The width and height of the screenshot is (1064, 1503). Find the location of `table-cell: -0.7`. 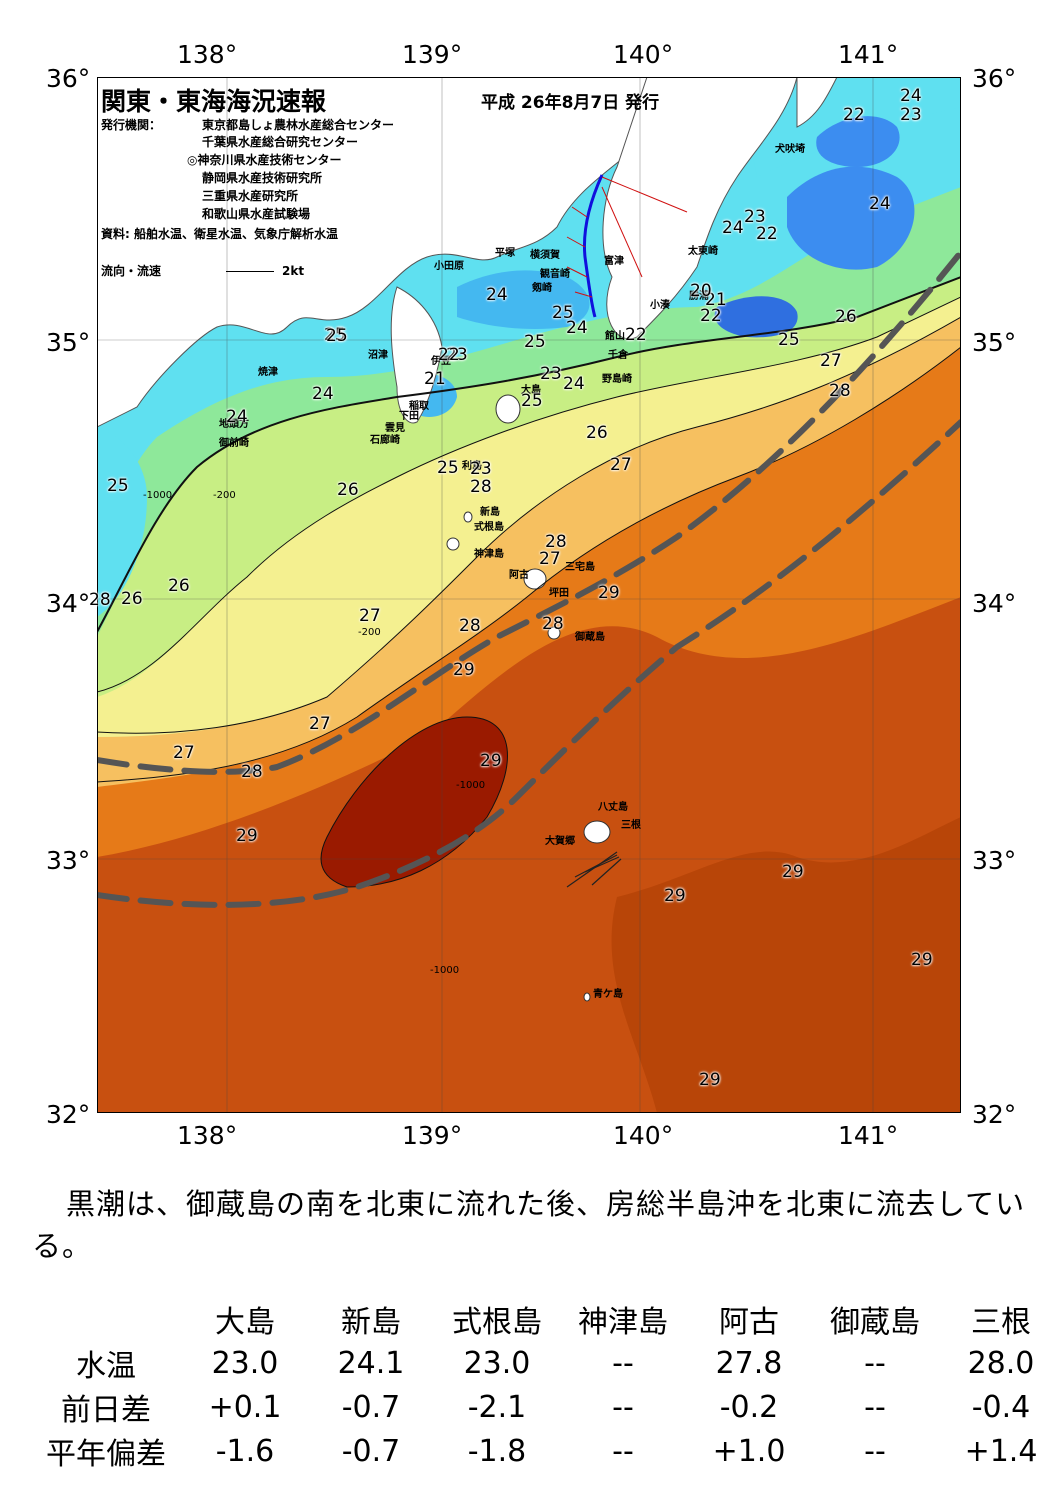

table-cell: -0.7 is located at coordinates (371, 1407).